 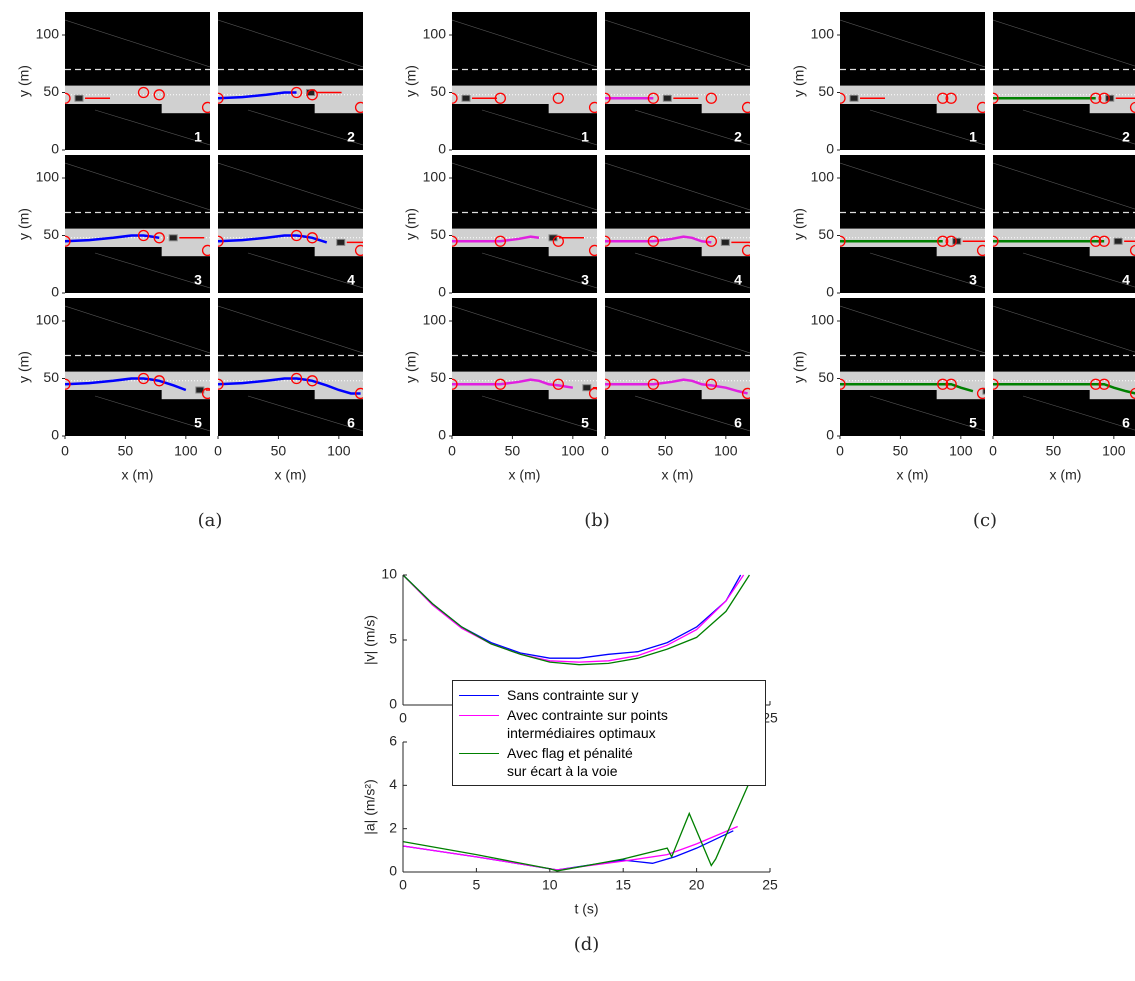 What do you see at coordinates (524, 367) in the screenshot?
I see `panel: 5` at bounding box center [524, 367].